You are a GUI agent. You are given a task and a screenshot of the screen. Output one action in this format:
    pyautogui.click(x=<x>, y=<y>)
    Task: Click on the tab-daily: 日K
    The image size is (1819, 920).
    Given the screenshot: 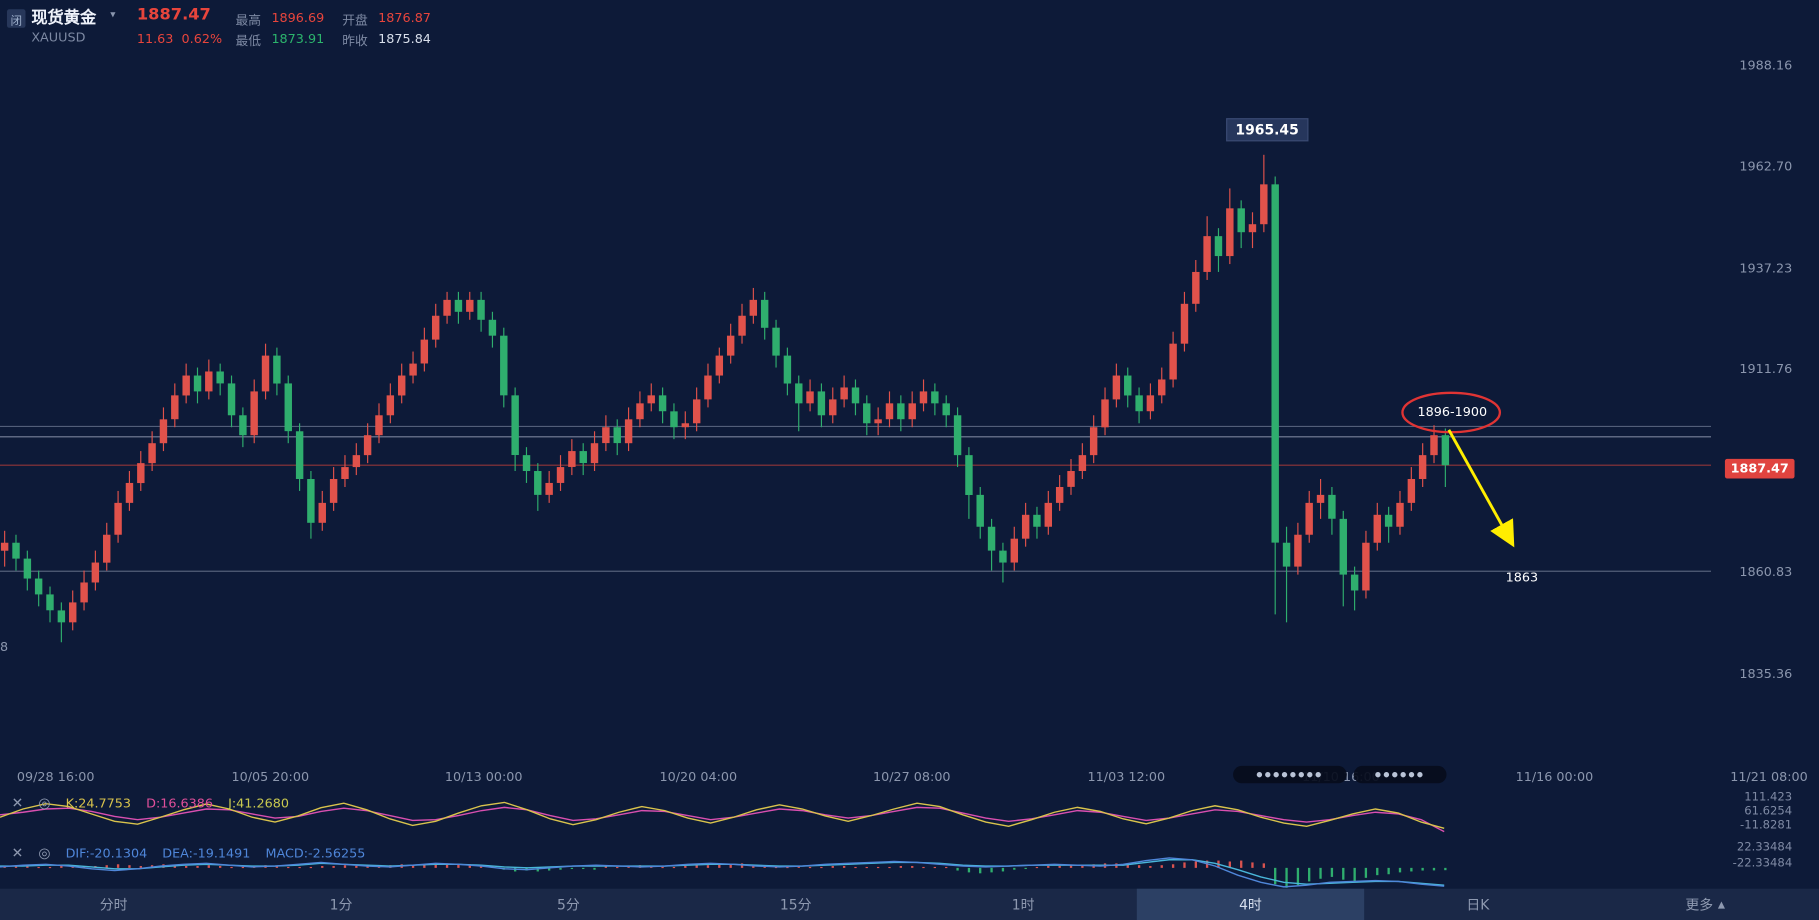 What is the action you would take?
    pyautogui.click(x=1478, y=905)
    